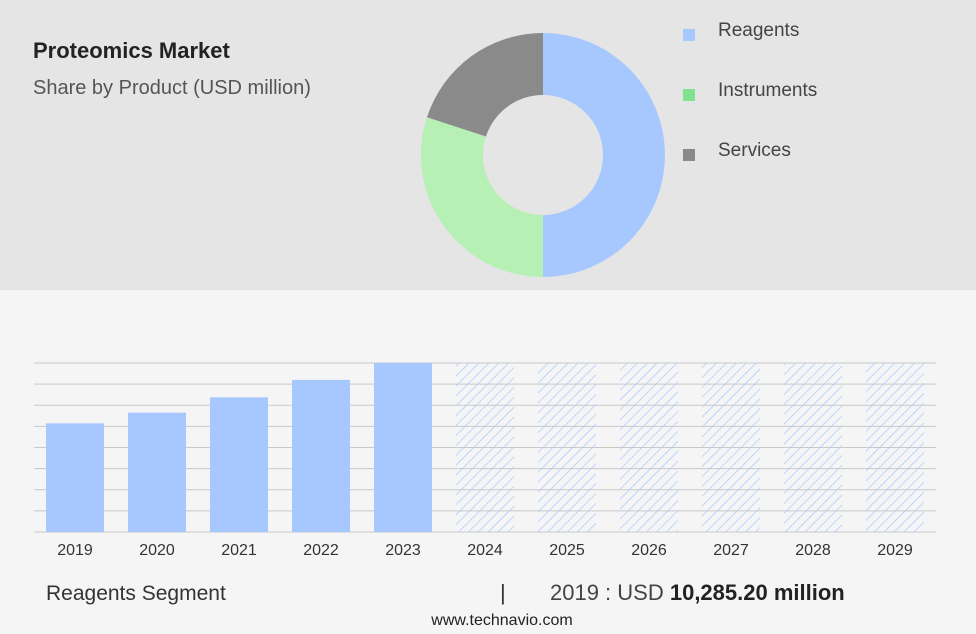 This screenshot has height=634, width=976. I want to click on legend-label: Instruments, so click(768, 90).